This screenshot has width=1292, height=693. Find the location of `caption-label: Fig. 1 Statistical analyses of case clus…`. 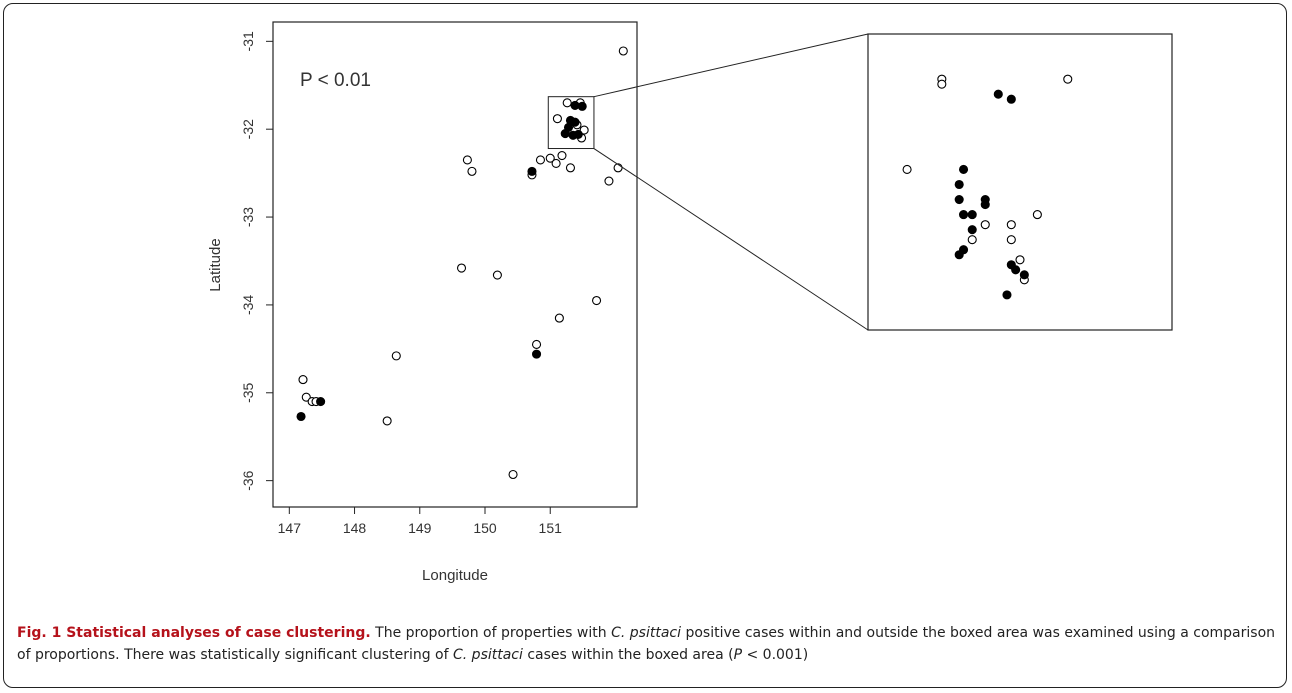

caption-label: Fig. 1 Statistical analyses of case clus… is located at coordinates (194, 633).